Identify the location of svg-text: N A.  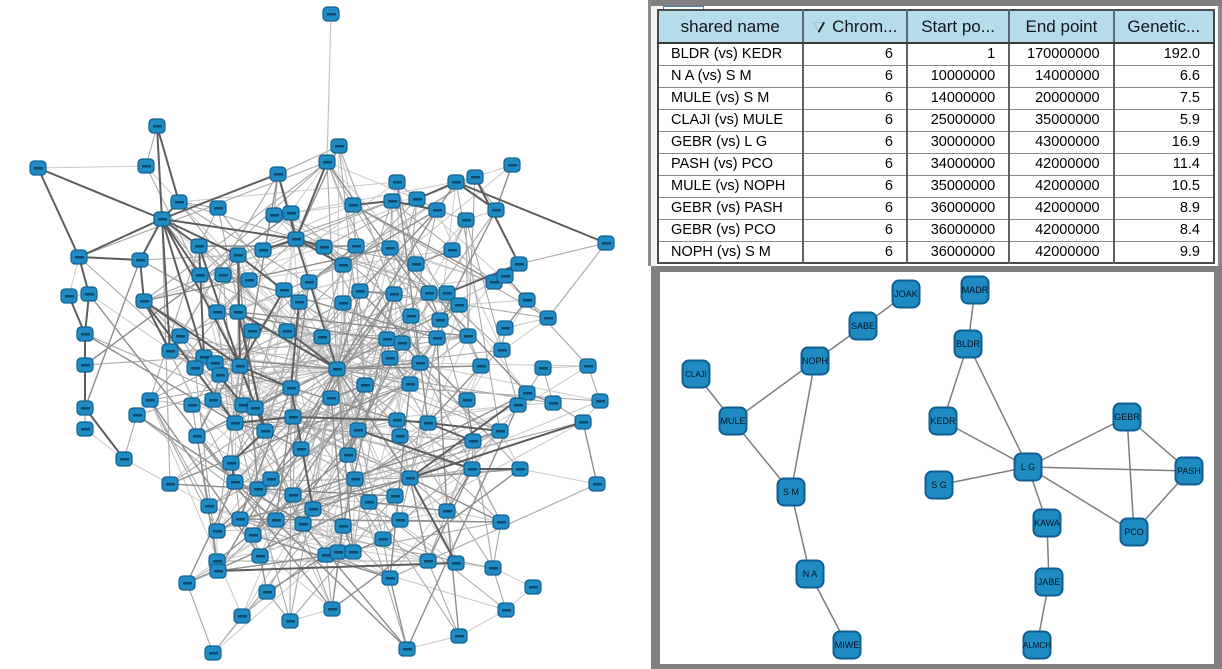
(810, 574).